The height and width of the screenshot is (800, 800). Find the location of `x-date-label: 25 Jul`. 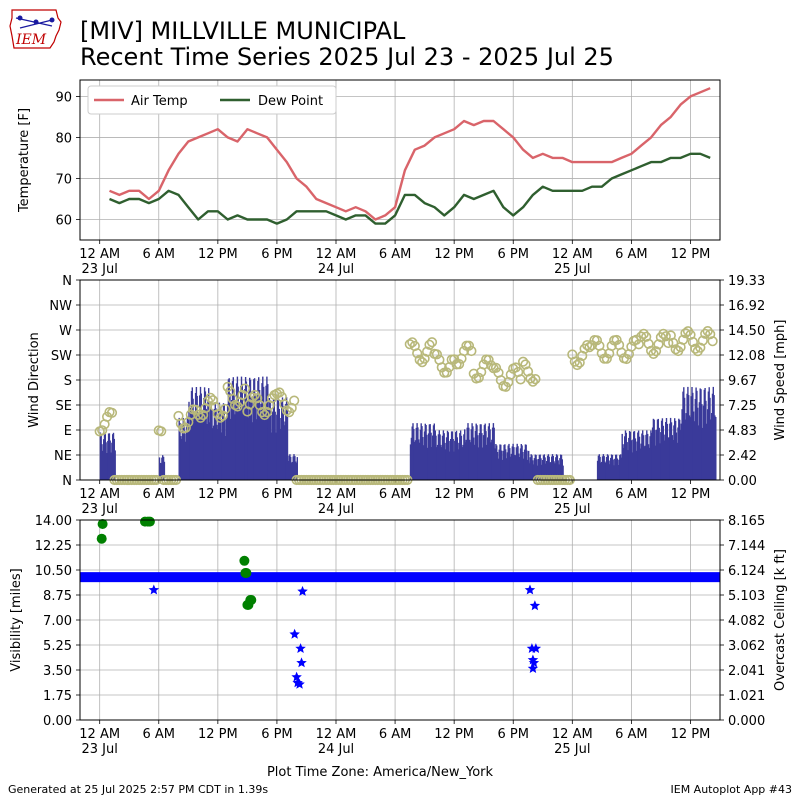

x-date-label: 25 Jul is located at coordinates (572, 749).